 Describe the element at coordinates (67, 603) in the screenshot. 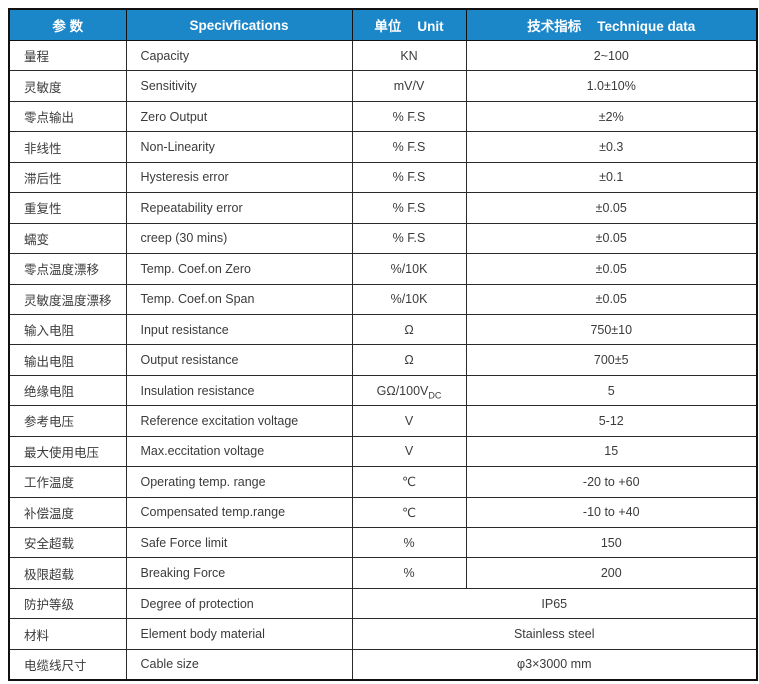

I see `param-cell: 防护等级` at that location.